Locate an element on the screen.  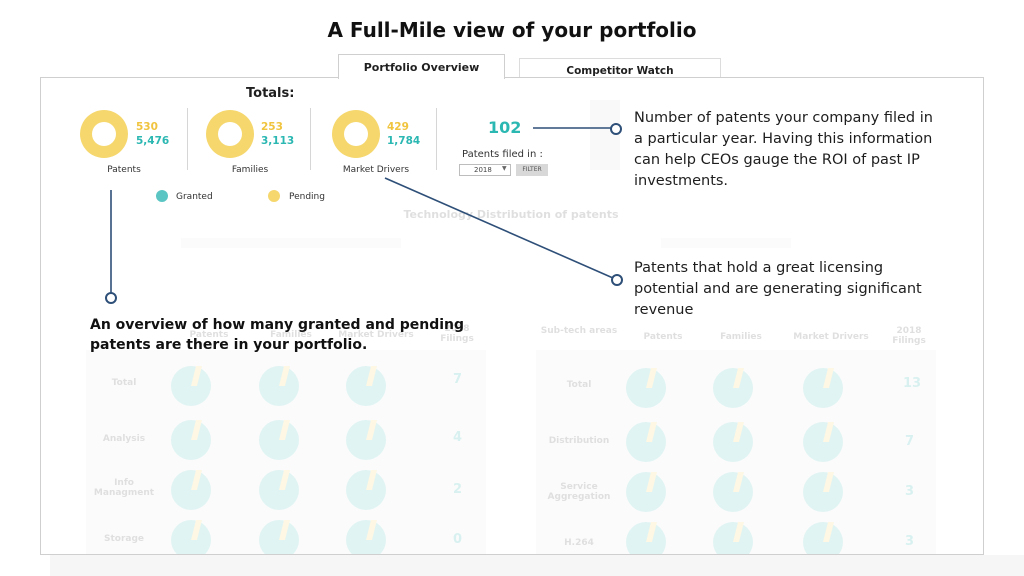
patents-filed-count: 102 is located at coordinates (505, 127).